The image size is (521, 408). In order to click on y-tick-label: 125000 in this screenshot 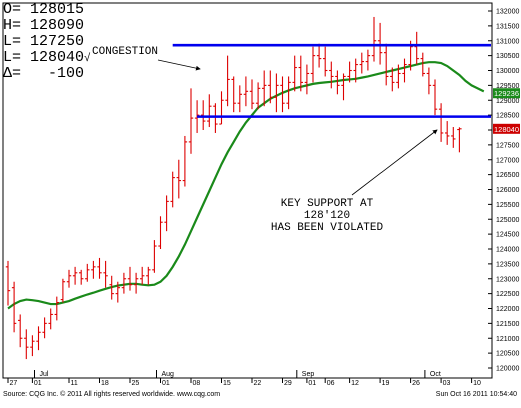, I will do `click(507, 220)`.